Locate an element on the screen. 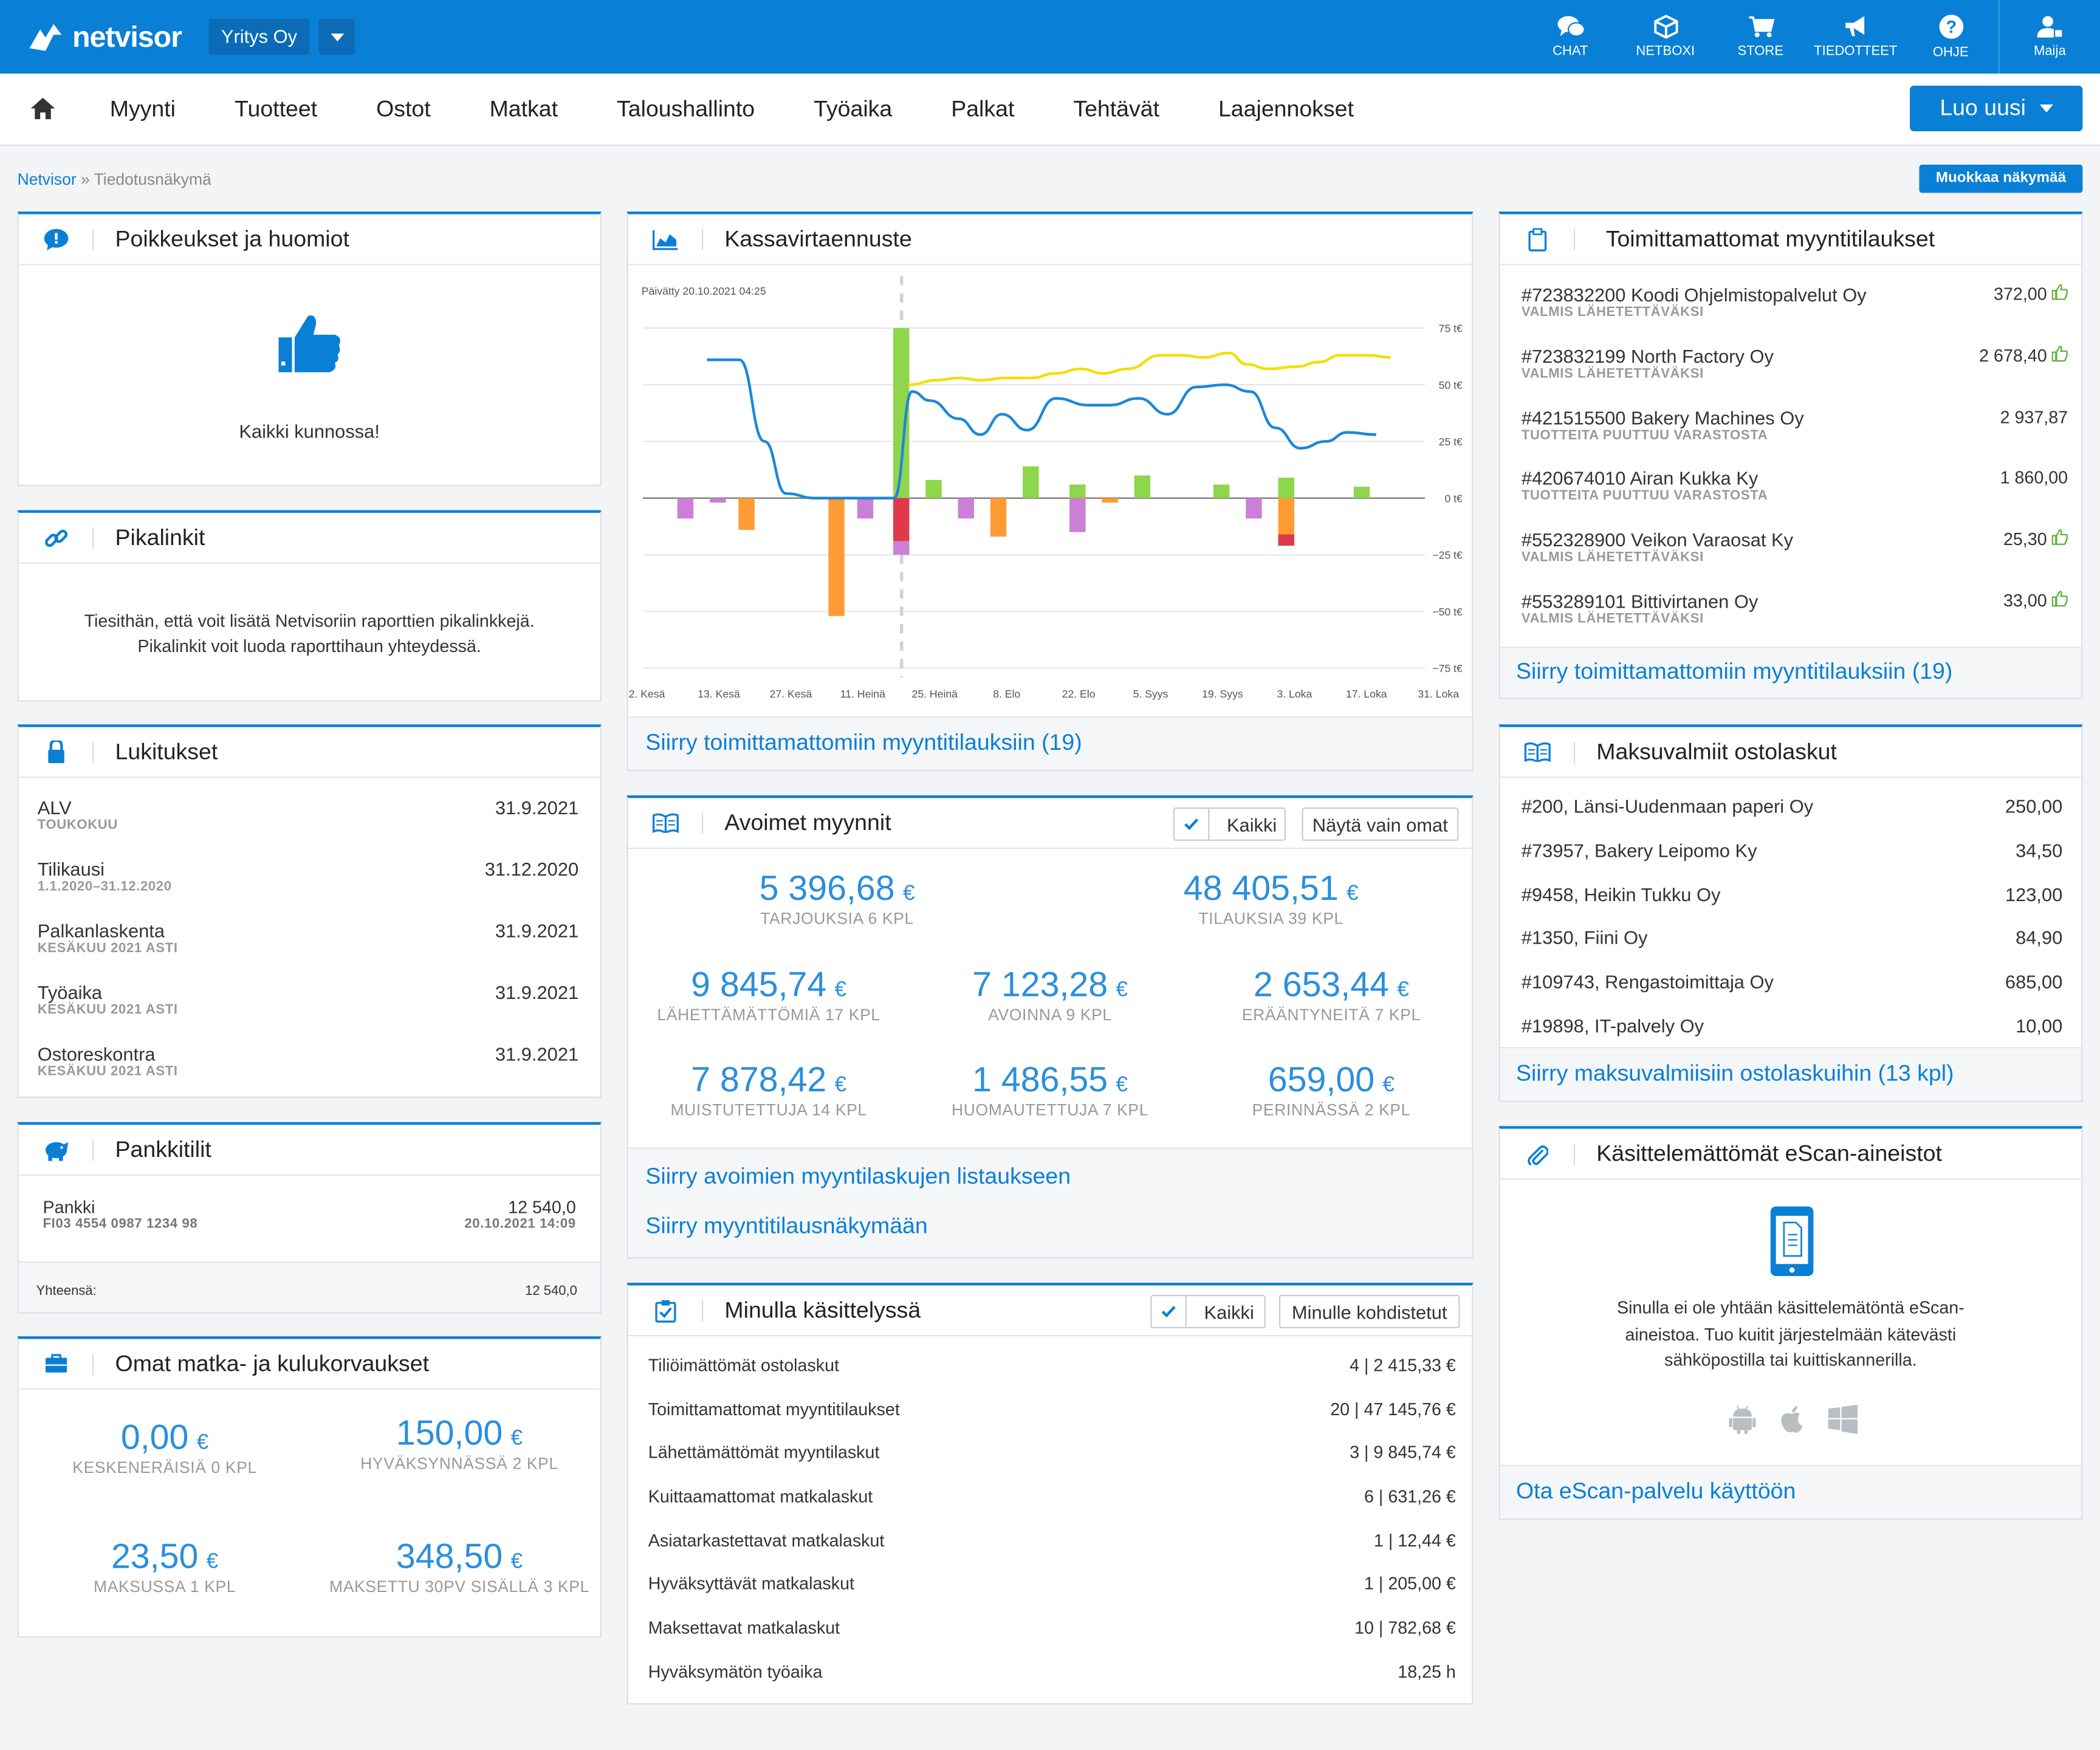 The width and height of the screenshot is (2100, 1750). link-icon is located at coordinates (55, 537).